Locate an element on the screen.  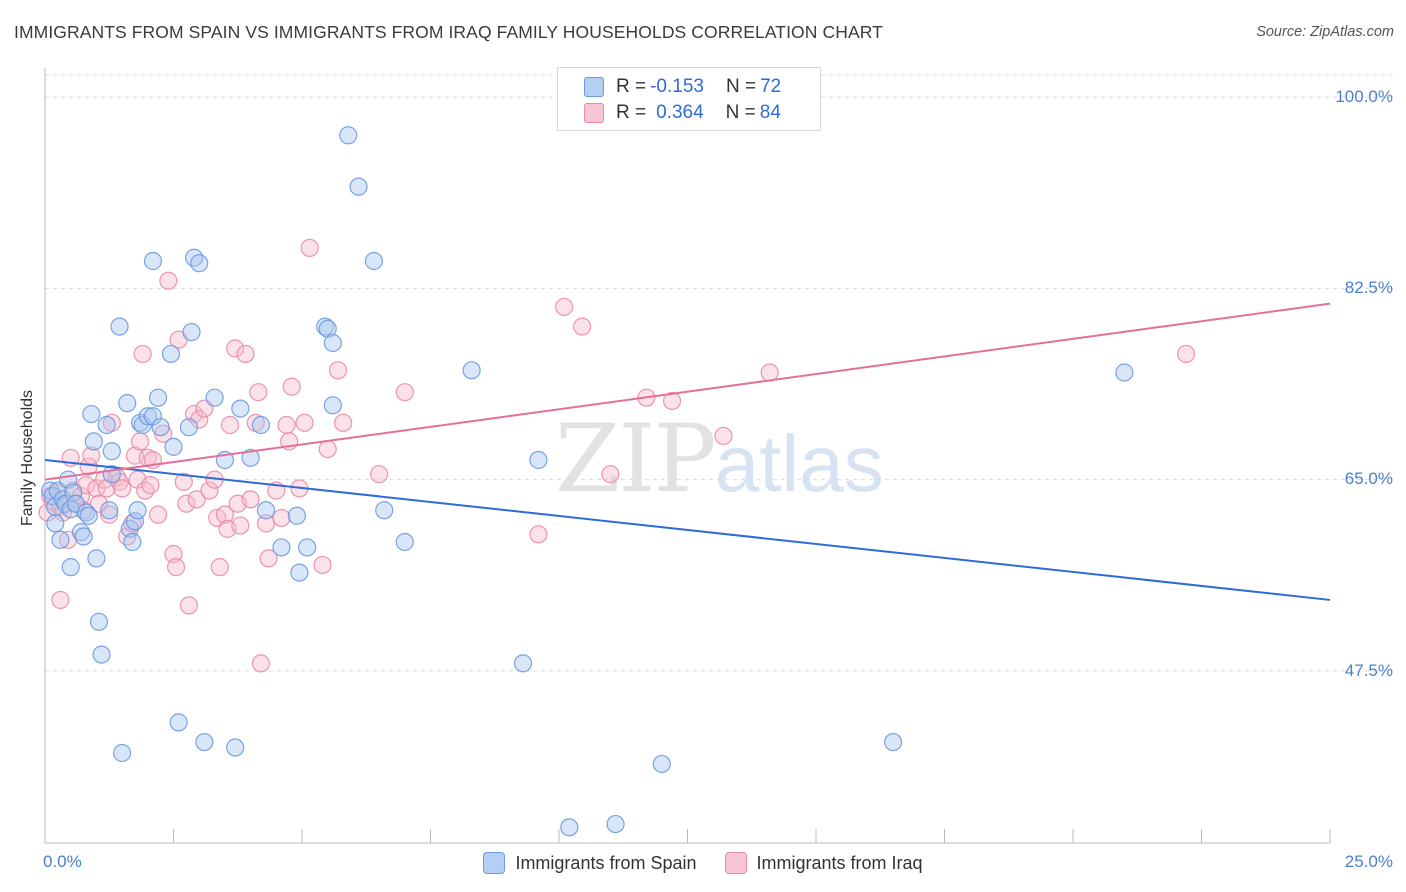
spain-trend-line is located at coordinates (687, 529).